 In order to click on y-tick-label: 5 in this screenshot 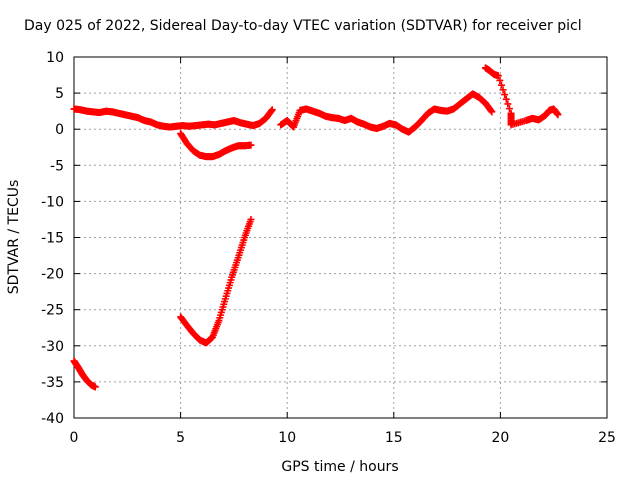, I will do `click(59, 94)`.